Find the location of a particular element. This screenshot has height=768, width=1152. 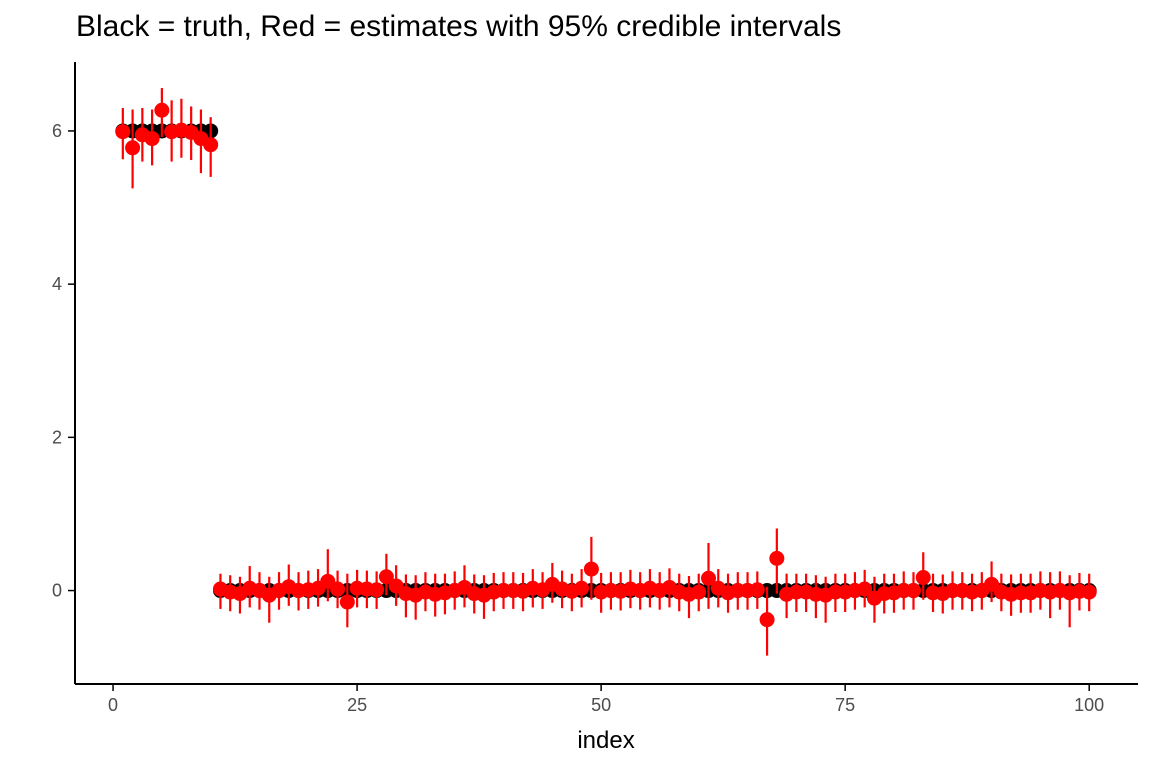

y-tick-label: 0 is located at coordinates (57, 591).